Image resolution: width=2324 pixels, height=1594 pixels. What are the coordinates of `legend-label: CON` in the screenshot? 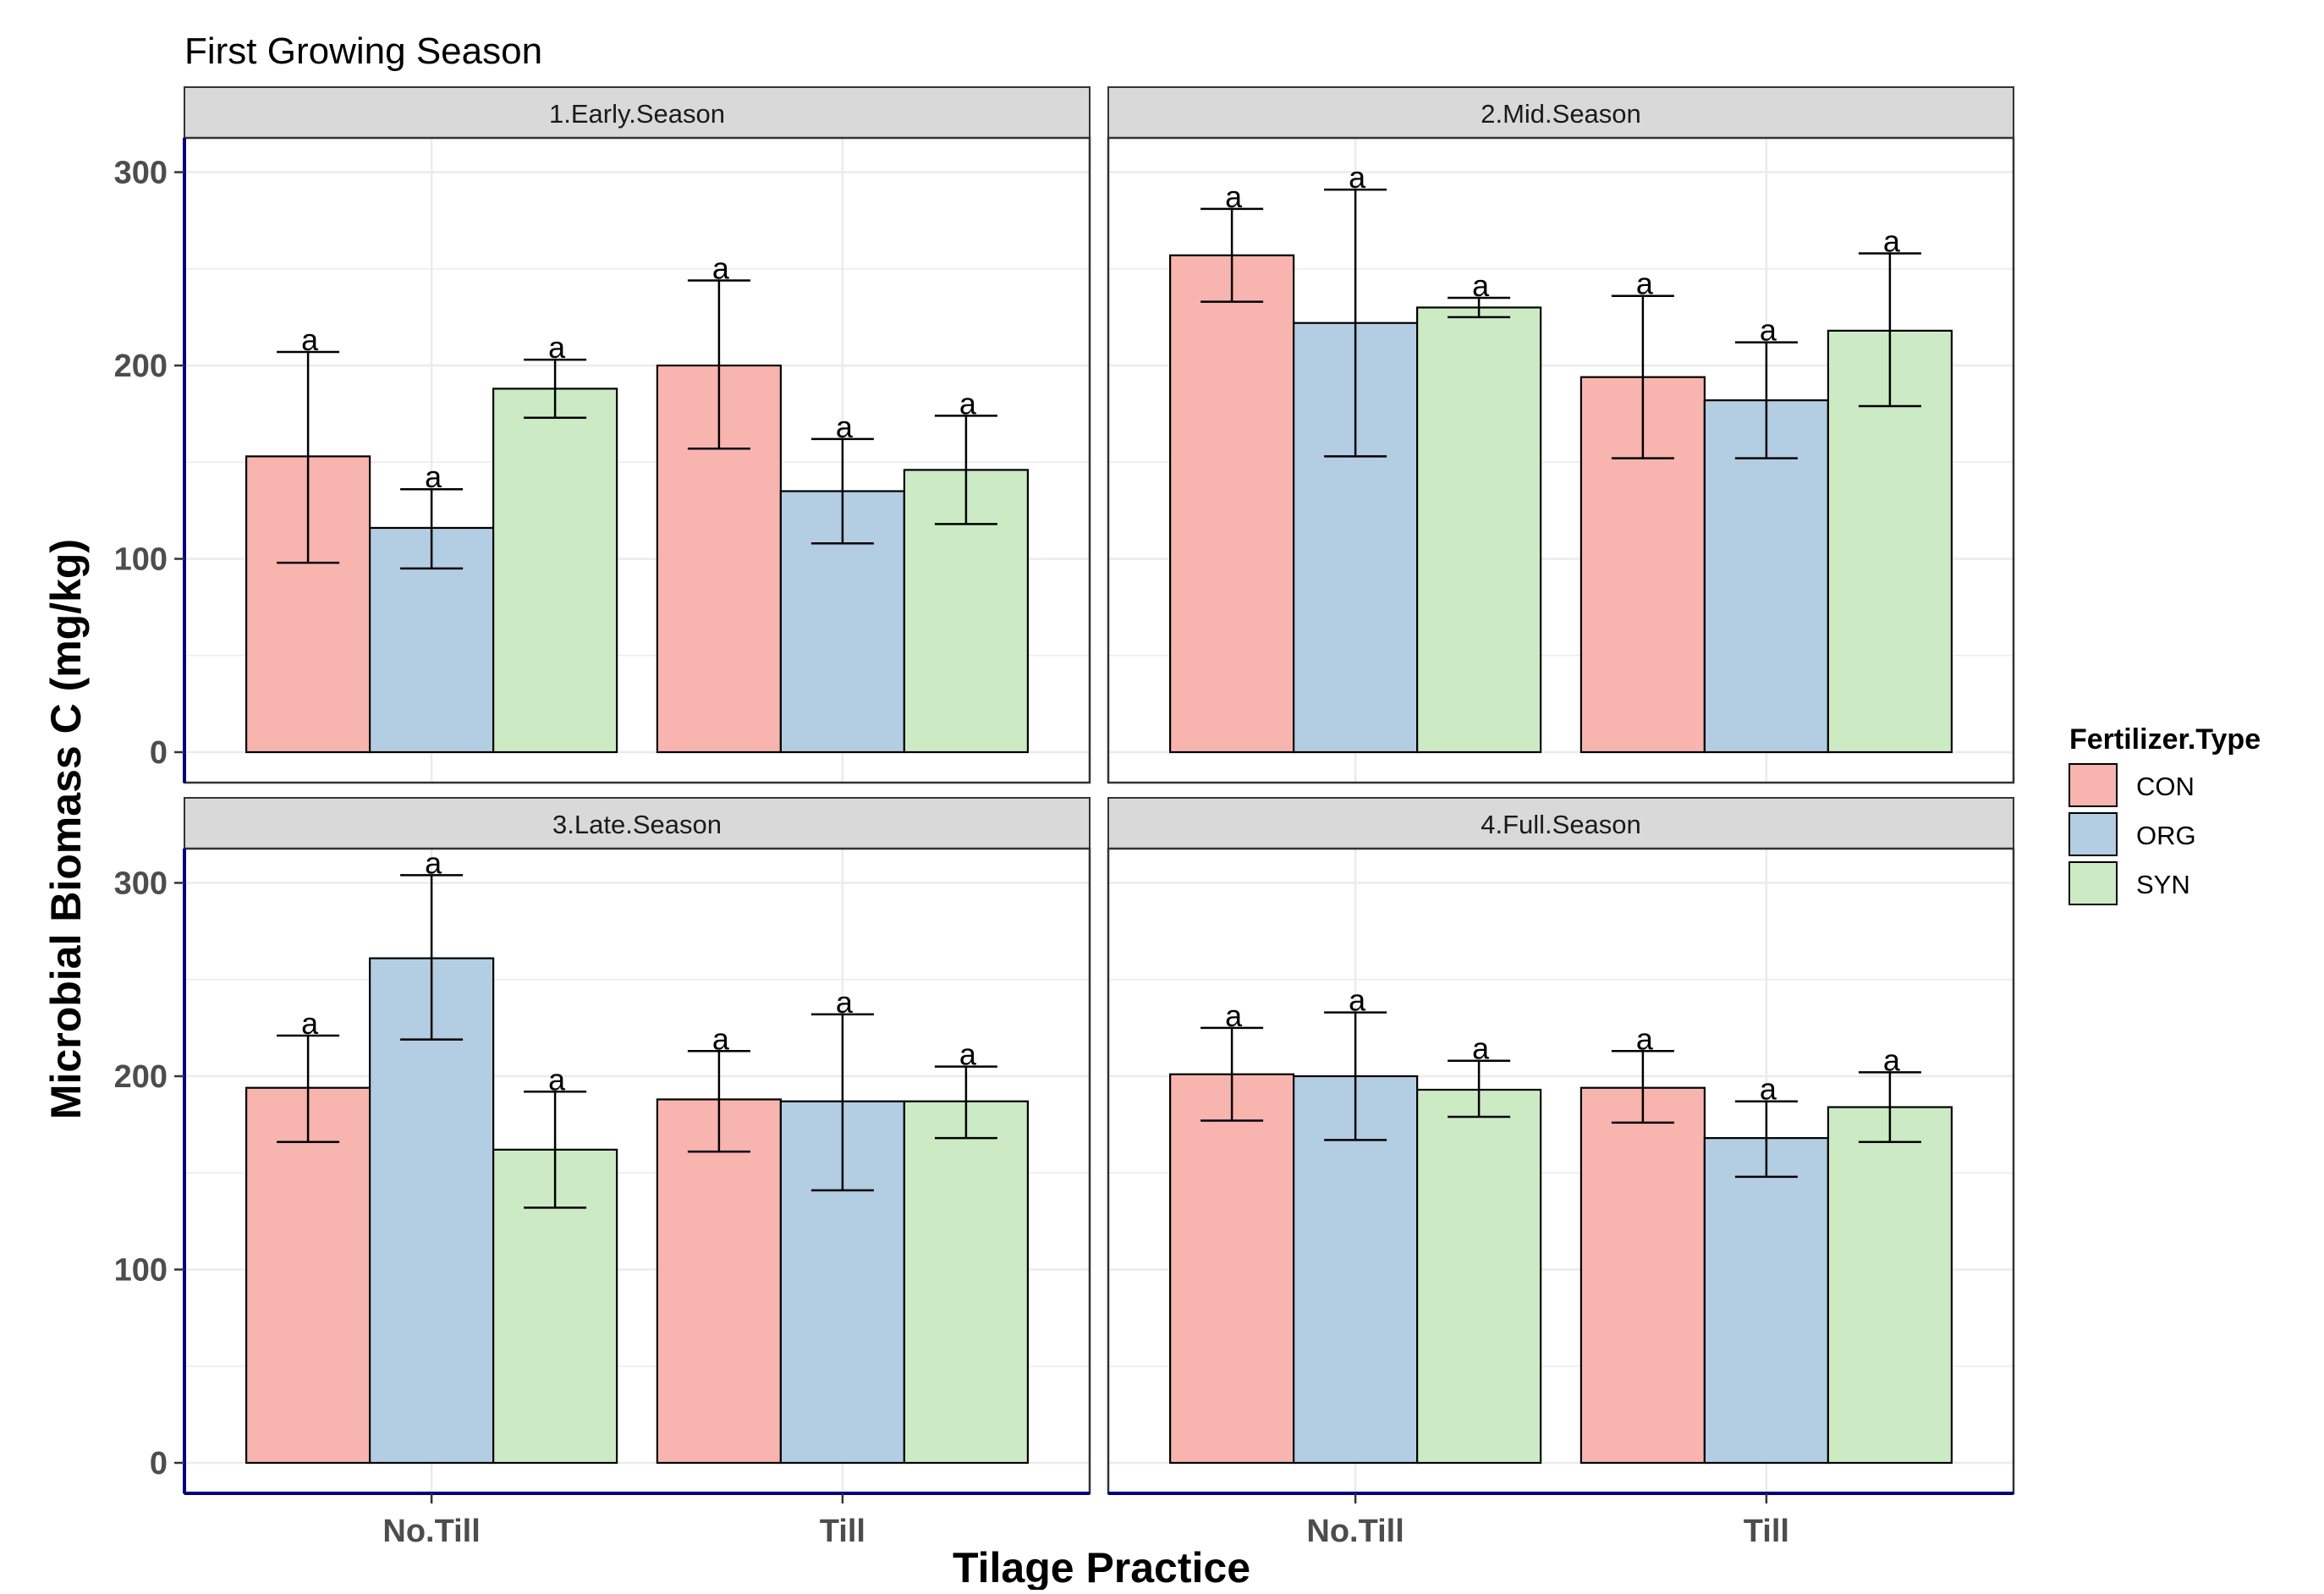 It's located at (2165, 786).